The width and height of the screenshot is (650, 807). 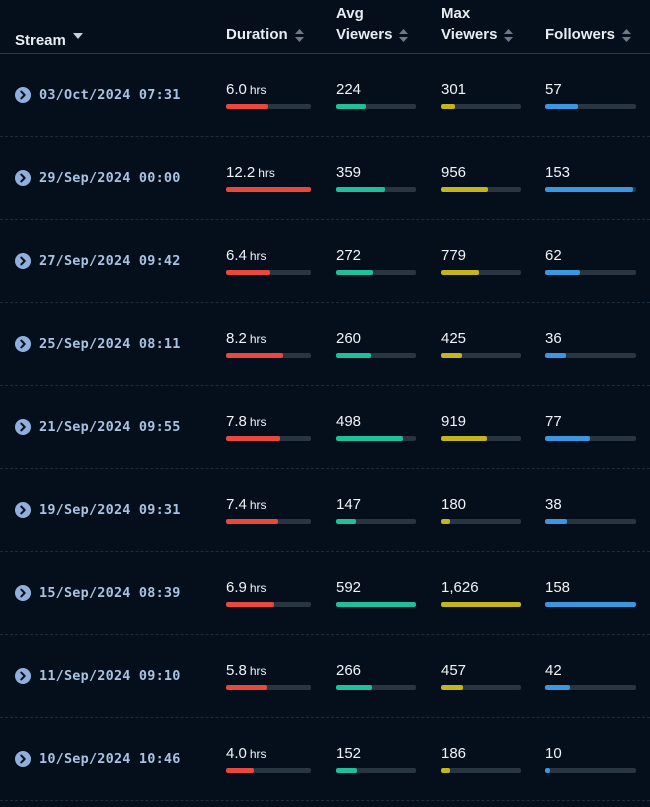 What do you see at coordinates (325, 95) in the screenshot?
I see `table-row: 03/Oct/2024 07:31 6.0 hrs 224 301 57` at bounding box center [325, 95].